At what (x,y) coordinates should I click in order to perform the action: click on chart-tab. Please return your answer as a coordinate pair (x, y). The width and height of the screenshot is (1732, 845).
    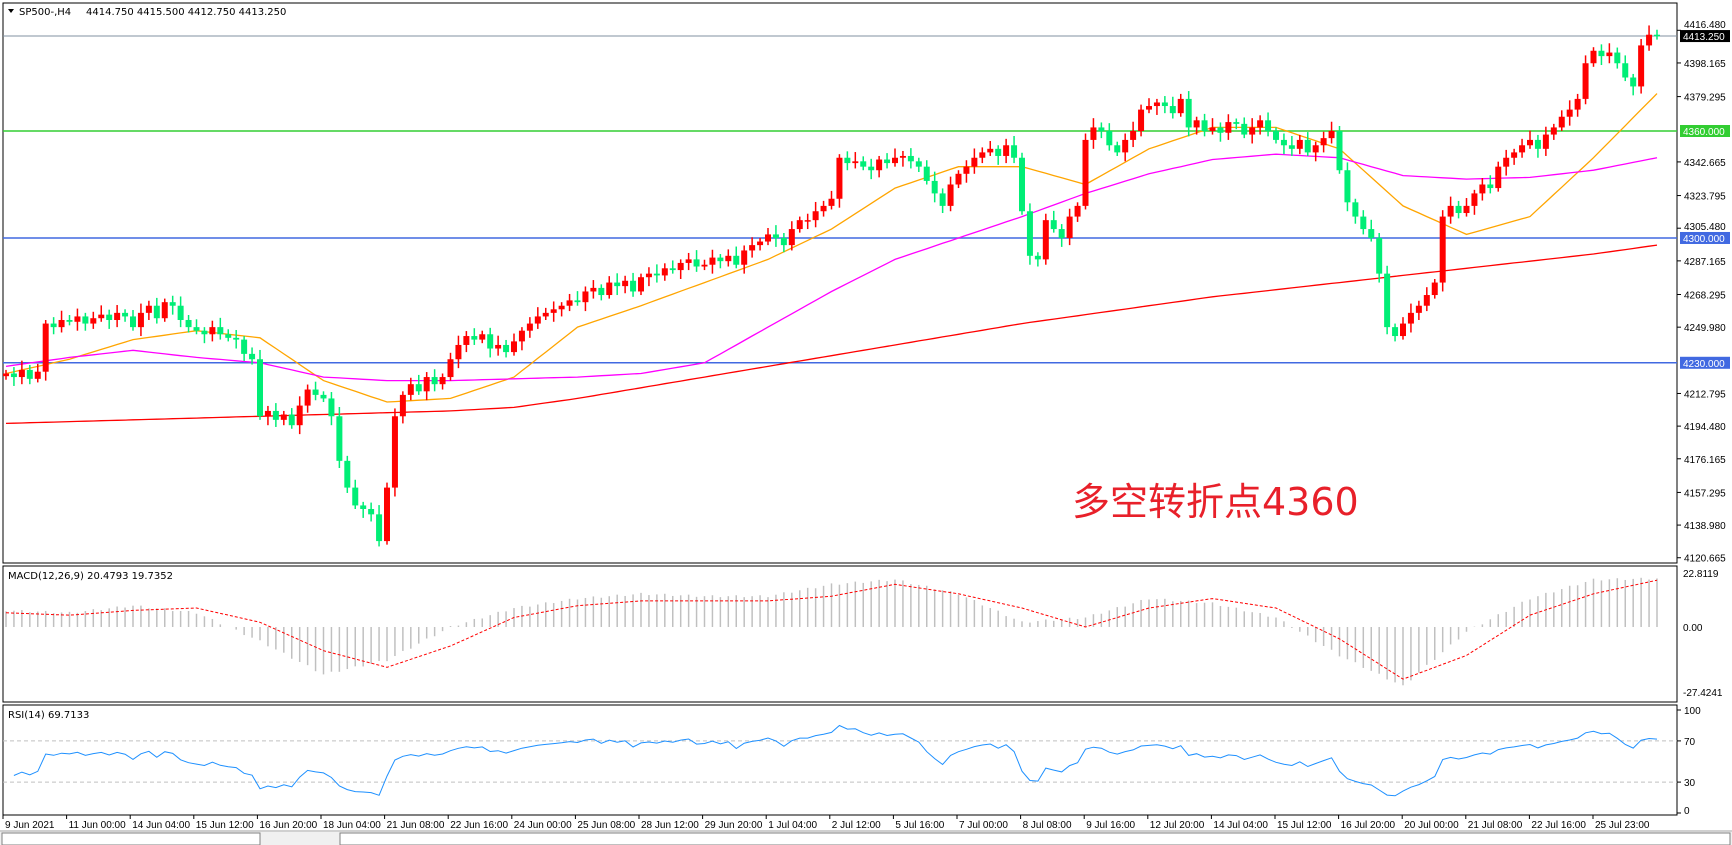
    Looking at the image, I should click on (131, 838).